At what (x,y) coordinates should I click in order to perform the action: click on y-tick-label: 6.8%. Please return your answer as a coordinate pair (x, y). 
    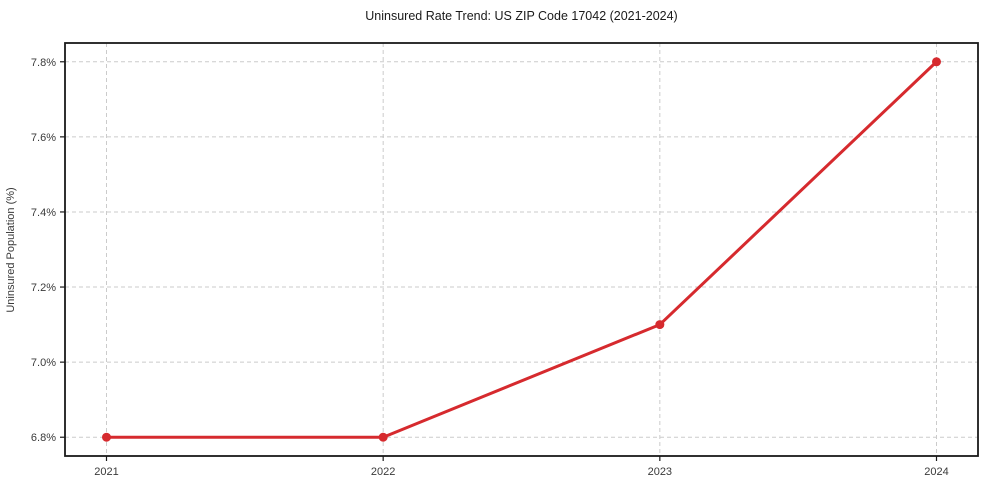
    Looking at the image, I should click on (43, 438).